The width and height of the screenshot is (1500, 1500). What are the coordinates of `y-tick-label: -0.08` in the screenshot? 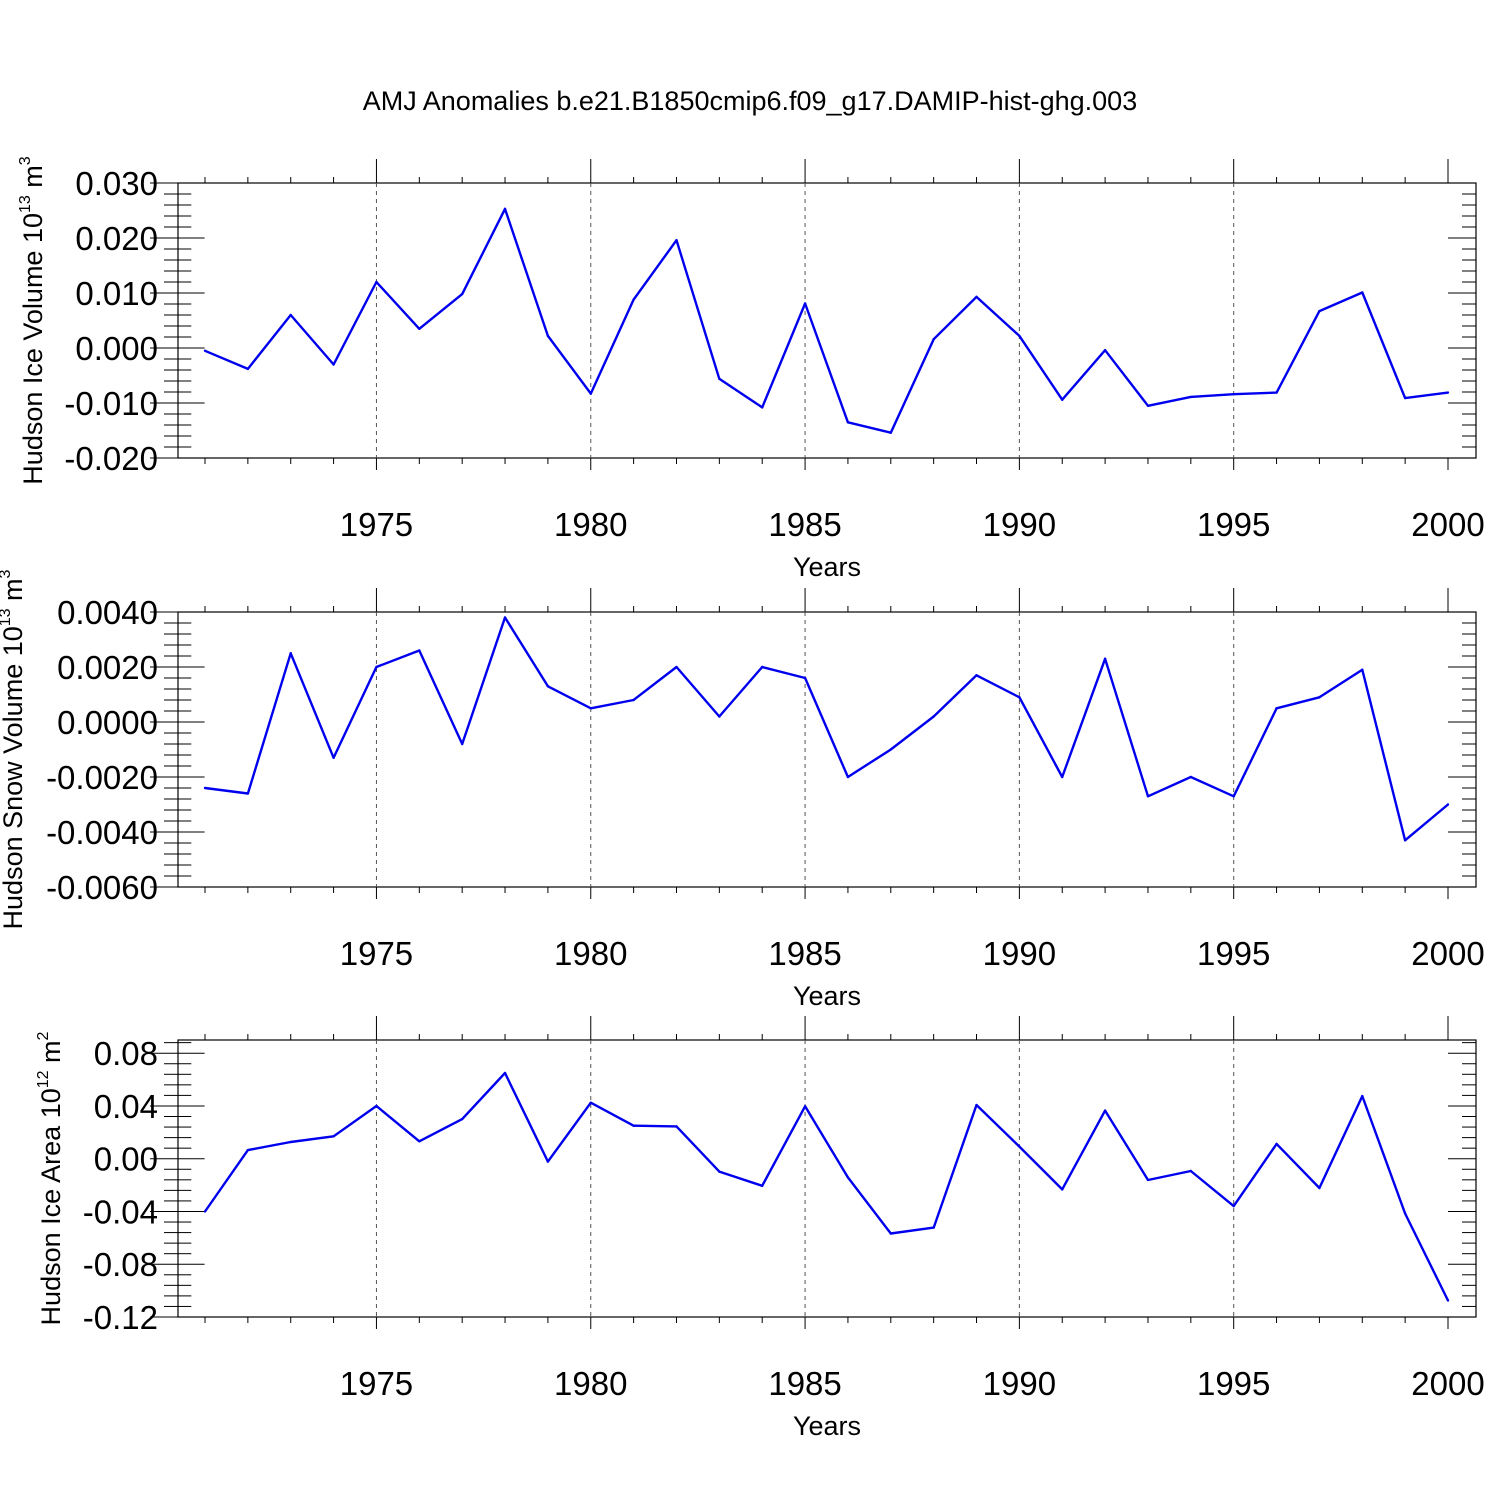 It's located at (120, 1264).